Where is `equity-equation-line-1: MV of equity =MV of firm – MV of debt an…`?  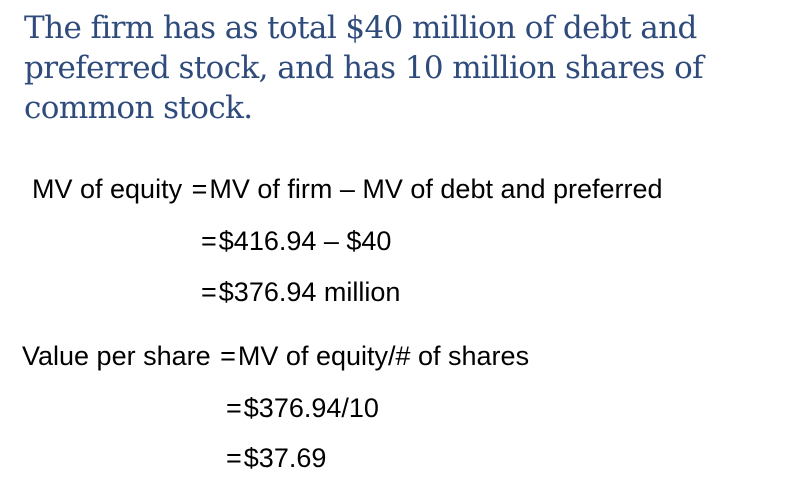
equity-equation-line-1: MV of equity =MV of firm – MV of debt an… is located at coordinates (347, 189).